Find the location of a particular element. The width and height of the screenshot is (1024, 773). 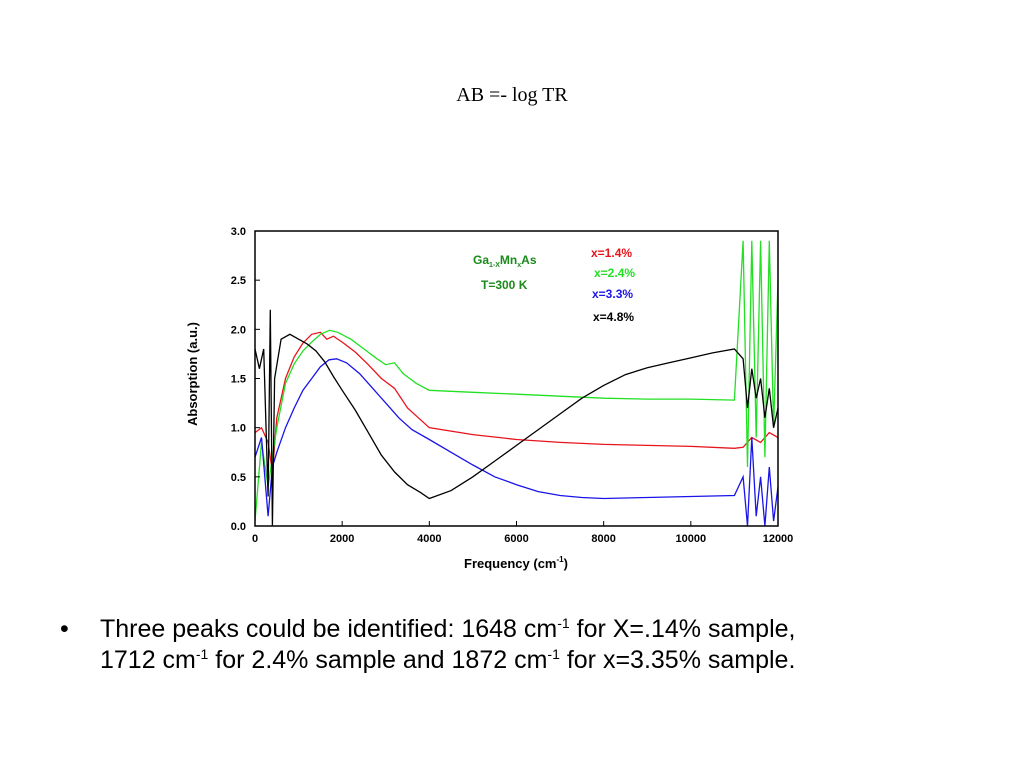

bullet-text-1: Three peaks could be identified: 1648 cm is located at coordinates (329, 629).